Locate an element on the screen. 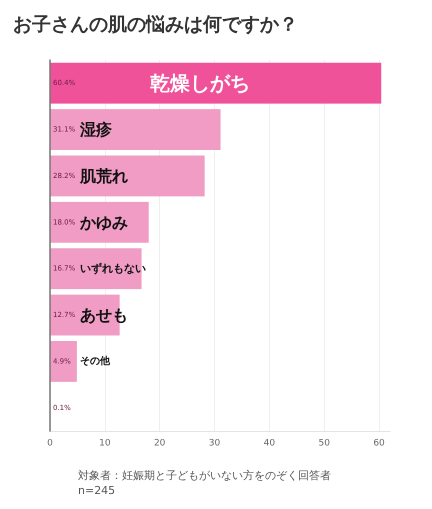 This screenshot has width=432, height=509. x-tick-label: 50 is located at coordinates (324, 443).